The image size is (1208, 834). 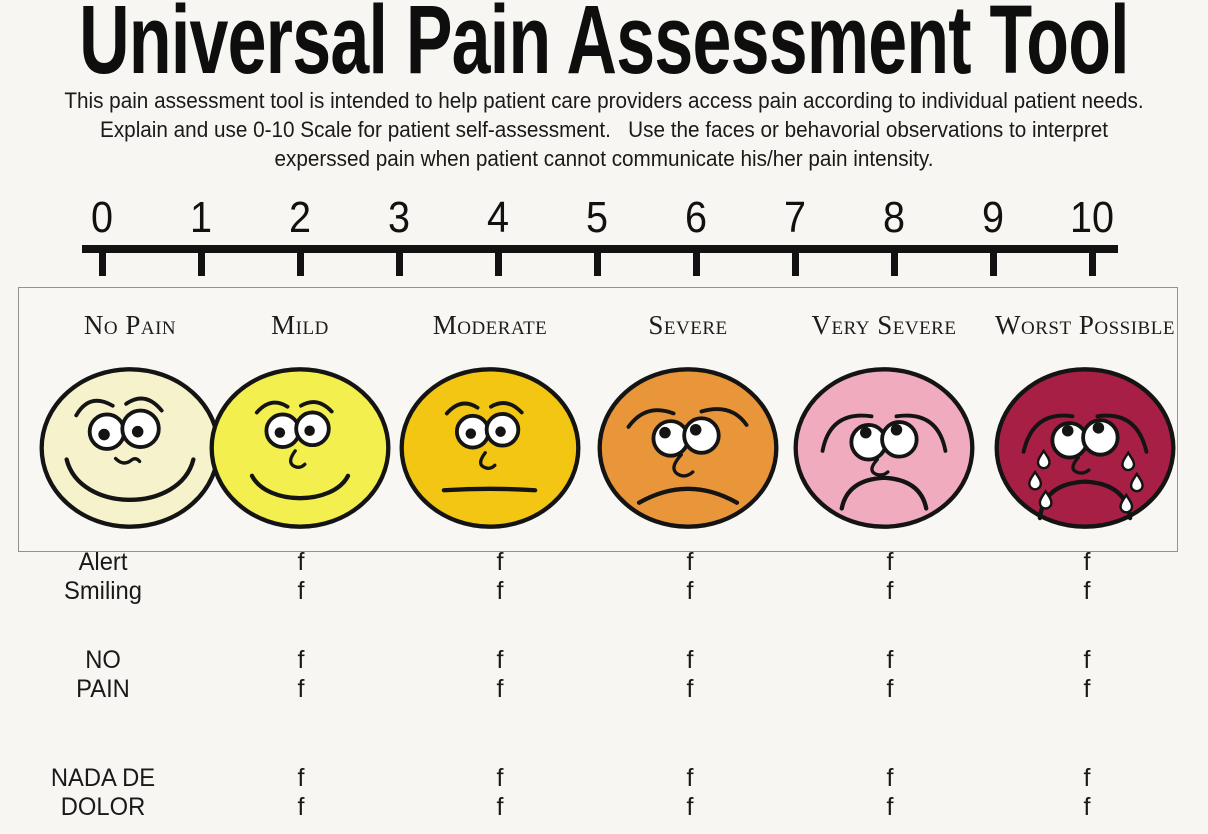 What do you see at coordinates (498, 217) in the screenshot?
I see `scale-number-4: 4` at bounding box center [498, 217].